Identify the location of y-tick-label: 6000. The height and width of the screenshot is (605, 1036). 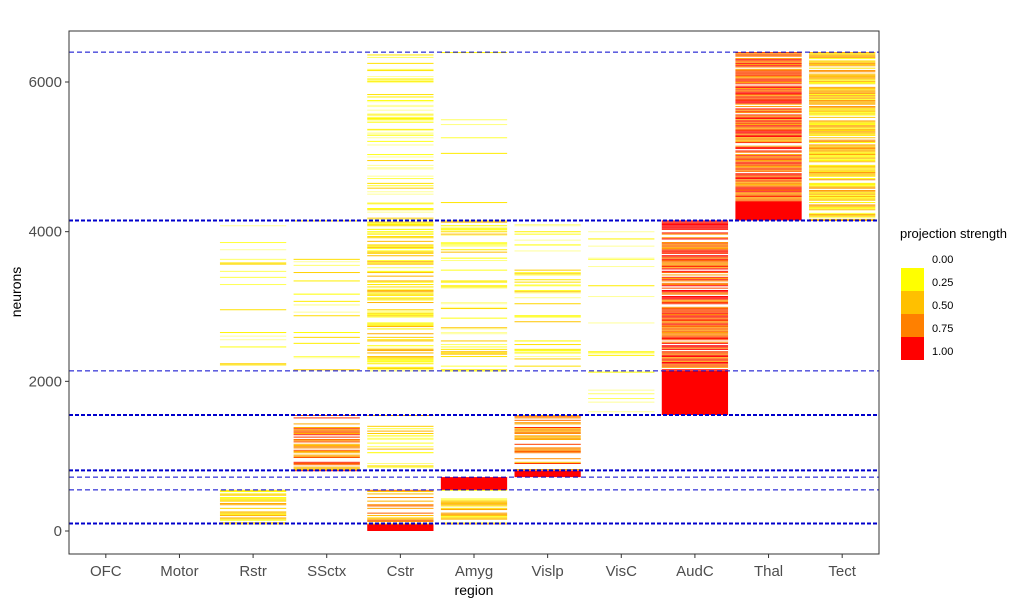
(45, 82).